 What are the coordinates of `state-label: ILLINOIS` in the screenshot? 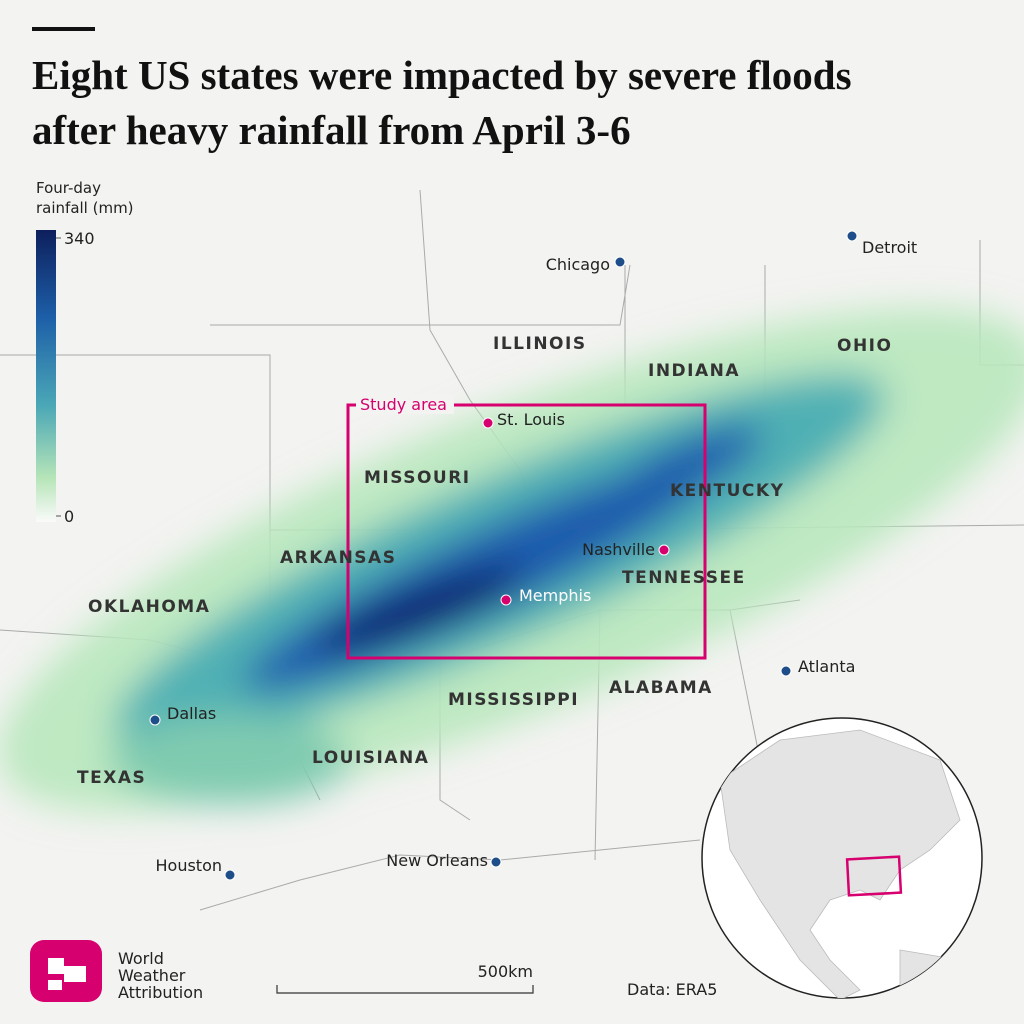 It's located at (540, 344).